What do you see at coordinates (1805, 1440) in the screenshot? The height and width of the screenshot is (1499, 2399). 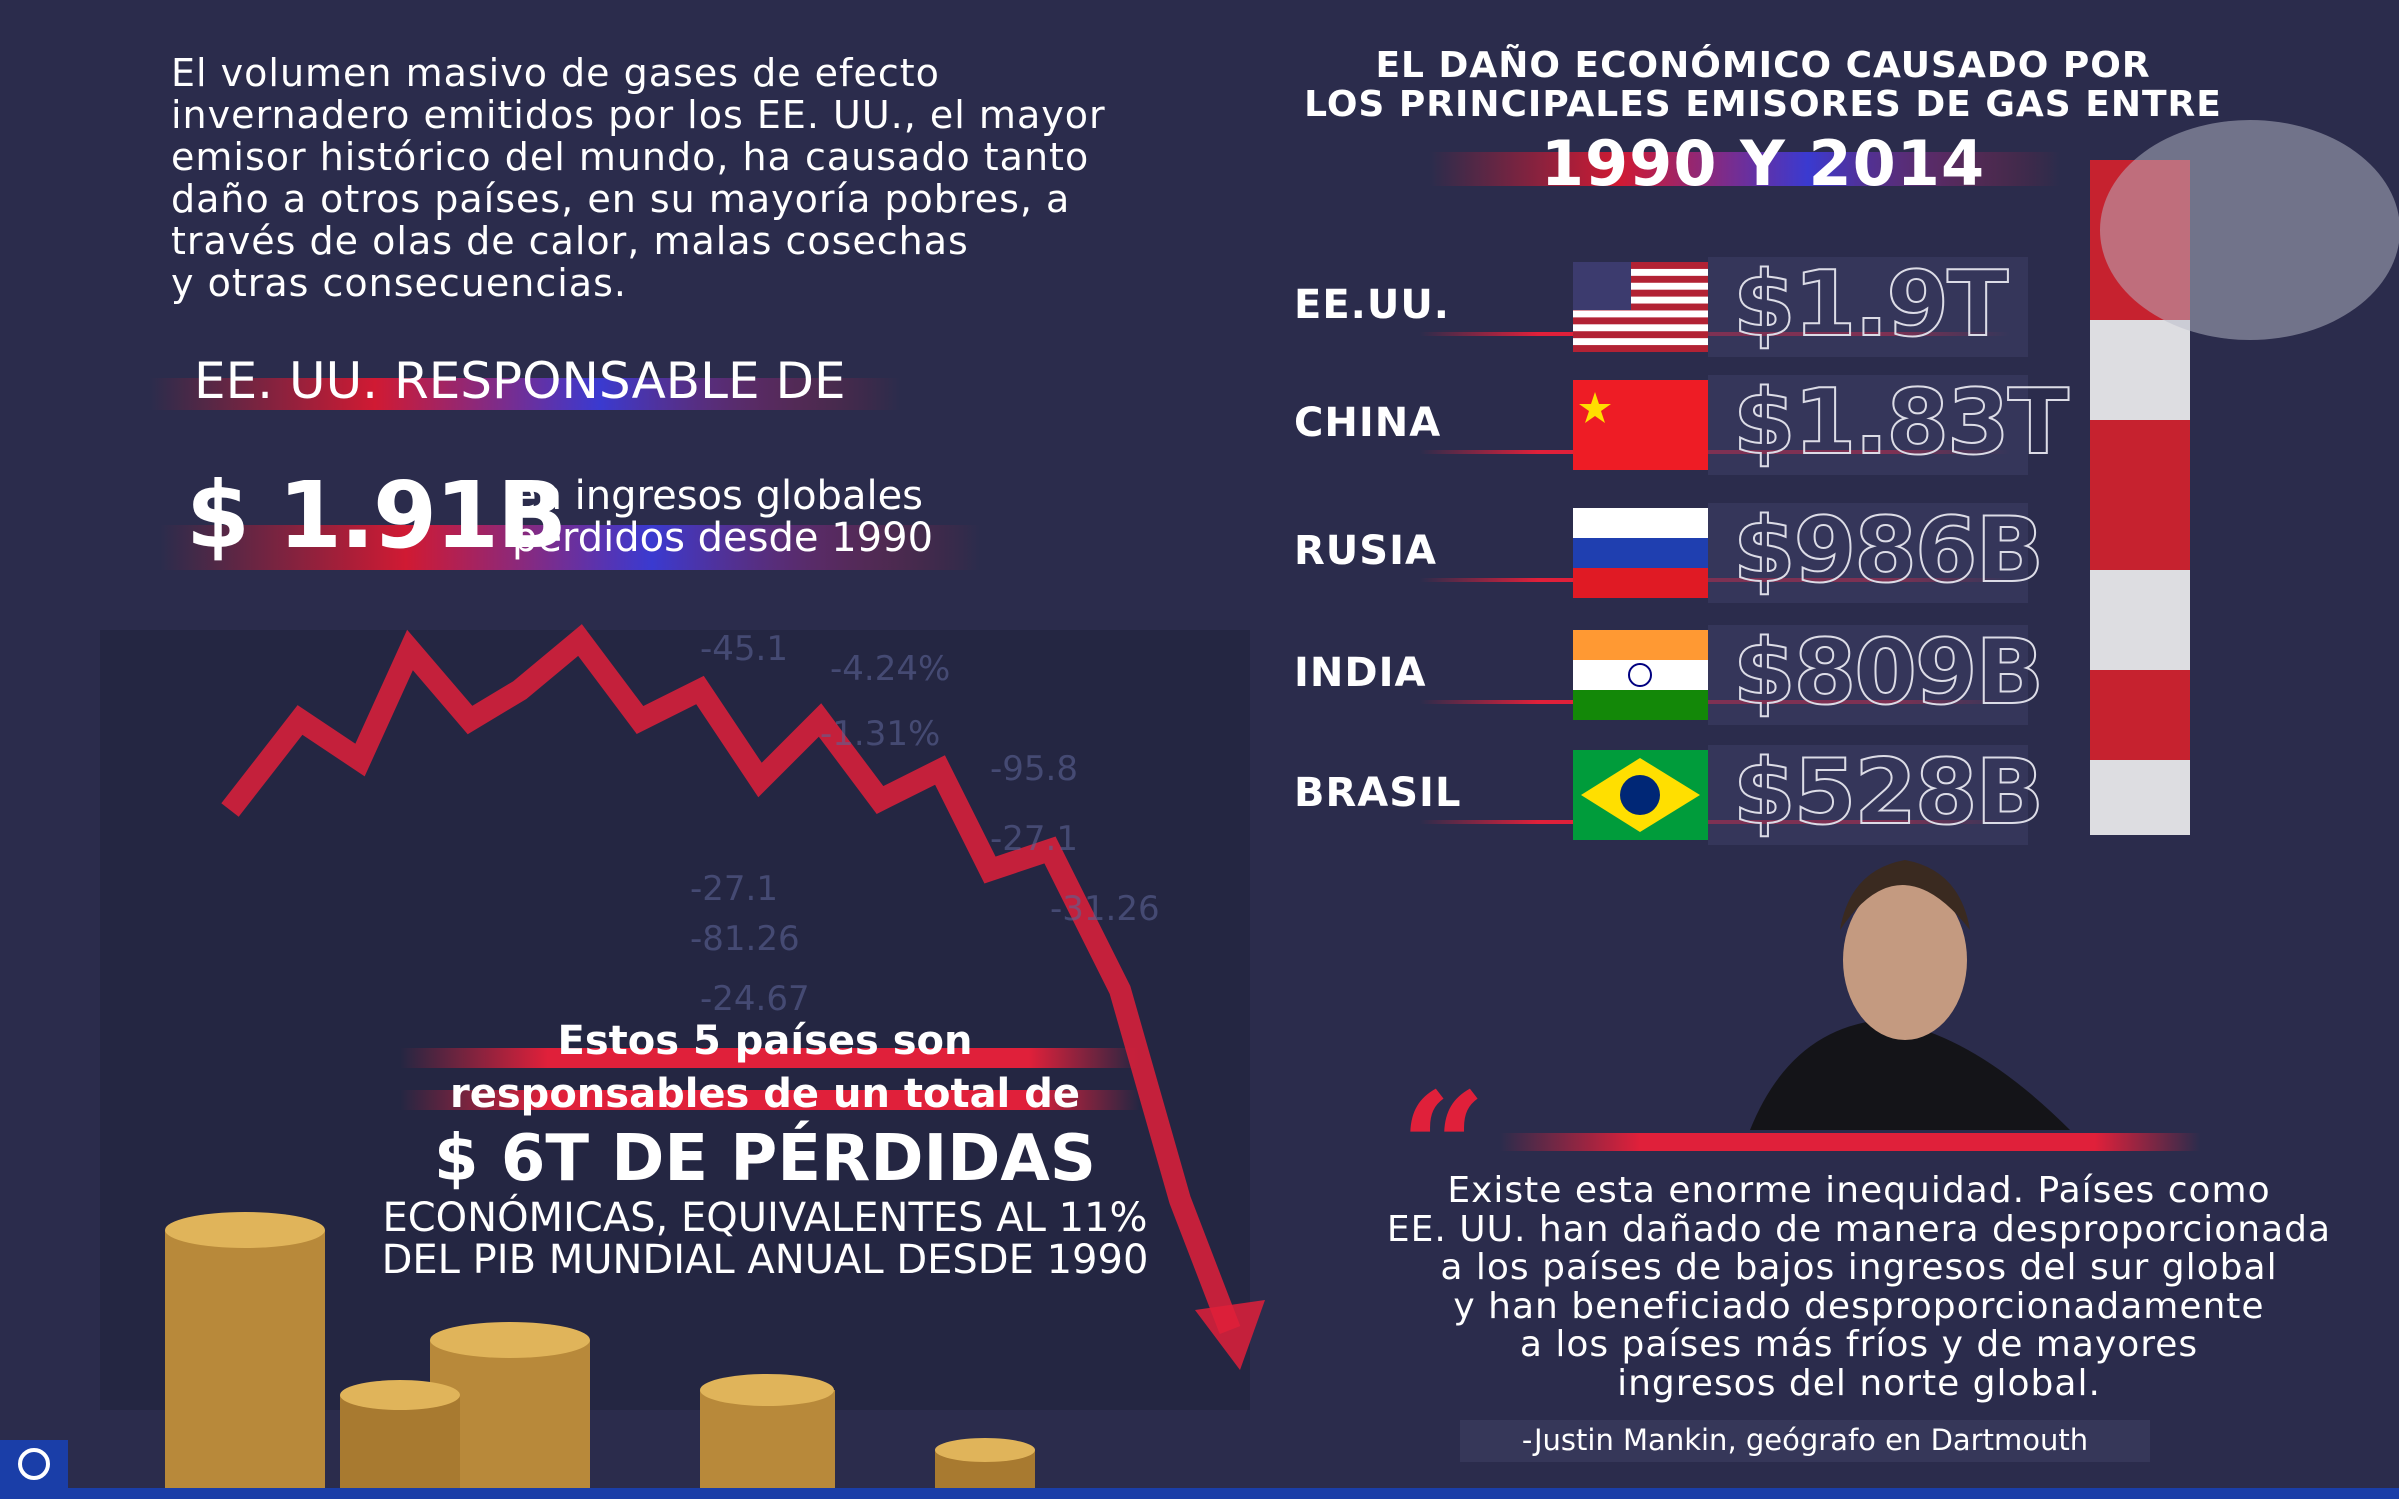 I see `quote-attribution: -Justin Mankin, geógrafo en Dartmouth` at bounding box center [1805, 1440].